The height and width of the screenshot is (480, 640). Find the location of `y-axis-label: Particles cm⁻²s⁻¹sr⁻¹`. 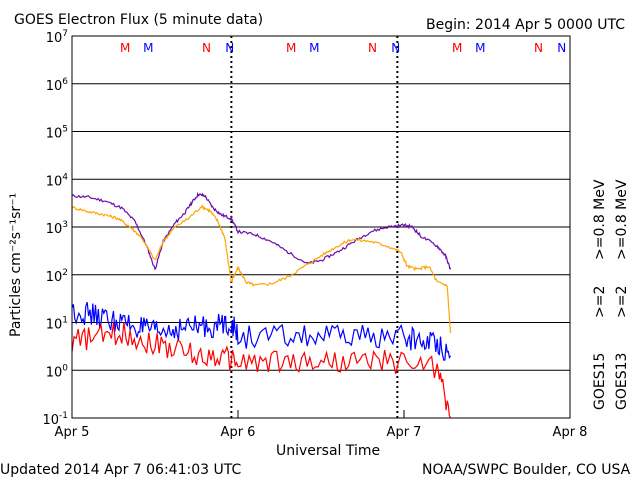

y-axis-label: Particles cm⁻²s⁻¹sr⁻¹ is located at coordinates (16, 265).